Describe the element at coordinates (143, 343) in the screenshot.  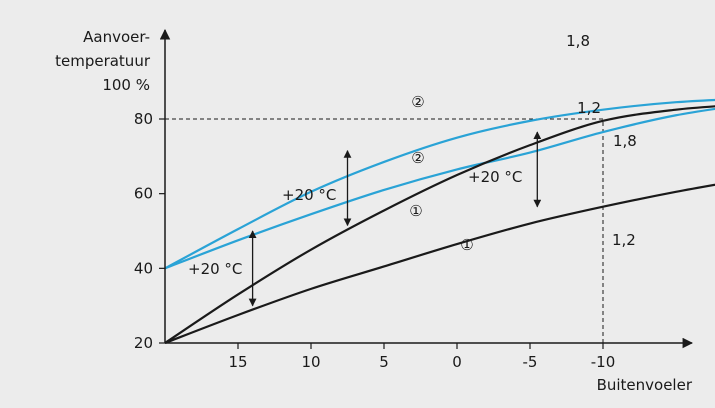
I see `y-tick-label: 20` at that location.